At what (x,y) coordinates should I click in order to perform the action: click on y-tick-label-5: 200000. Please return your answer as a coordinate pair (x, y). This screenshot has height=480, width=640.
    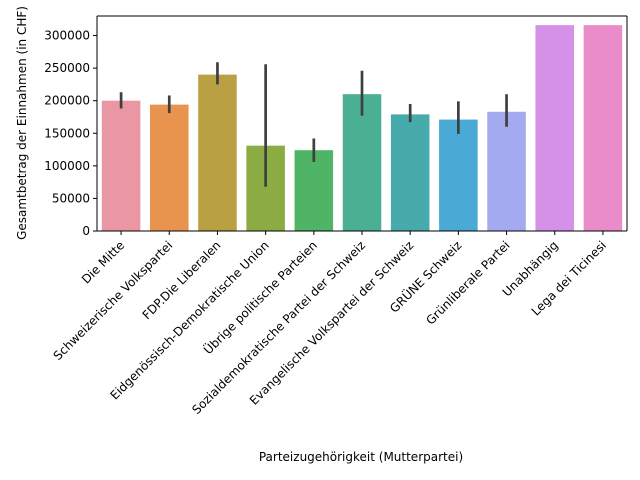
    Looking at the image, I should click on (67, 101).